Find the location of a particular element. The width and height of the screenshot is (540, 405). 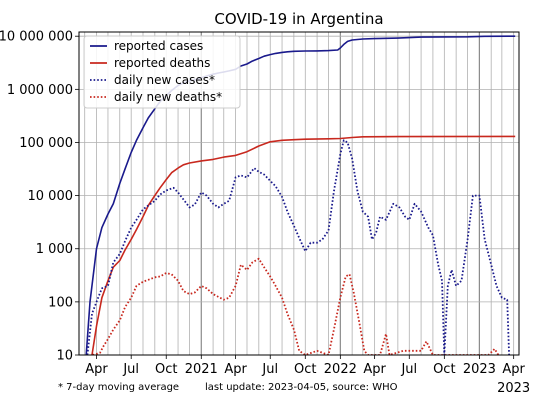

footer-note: * 7-day moving average is located at coordinates (118, 387).